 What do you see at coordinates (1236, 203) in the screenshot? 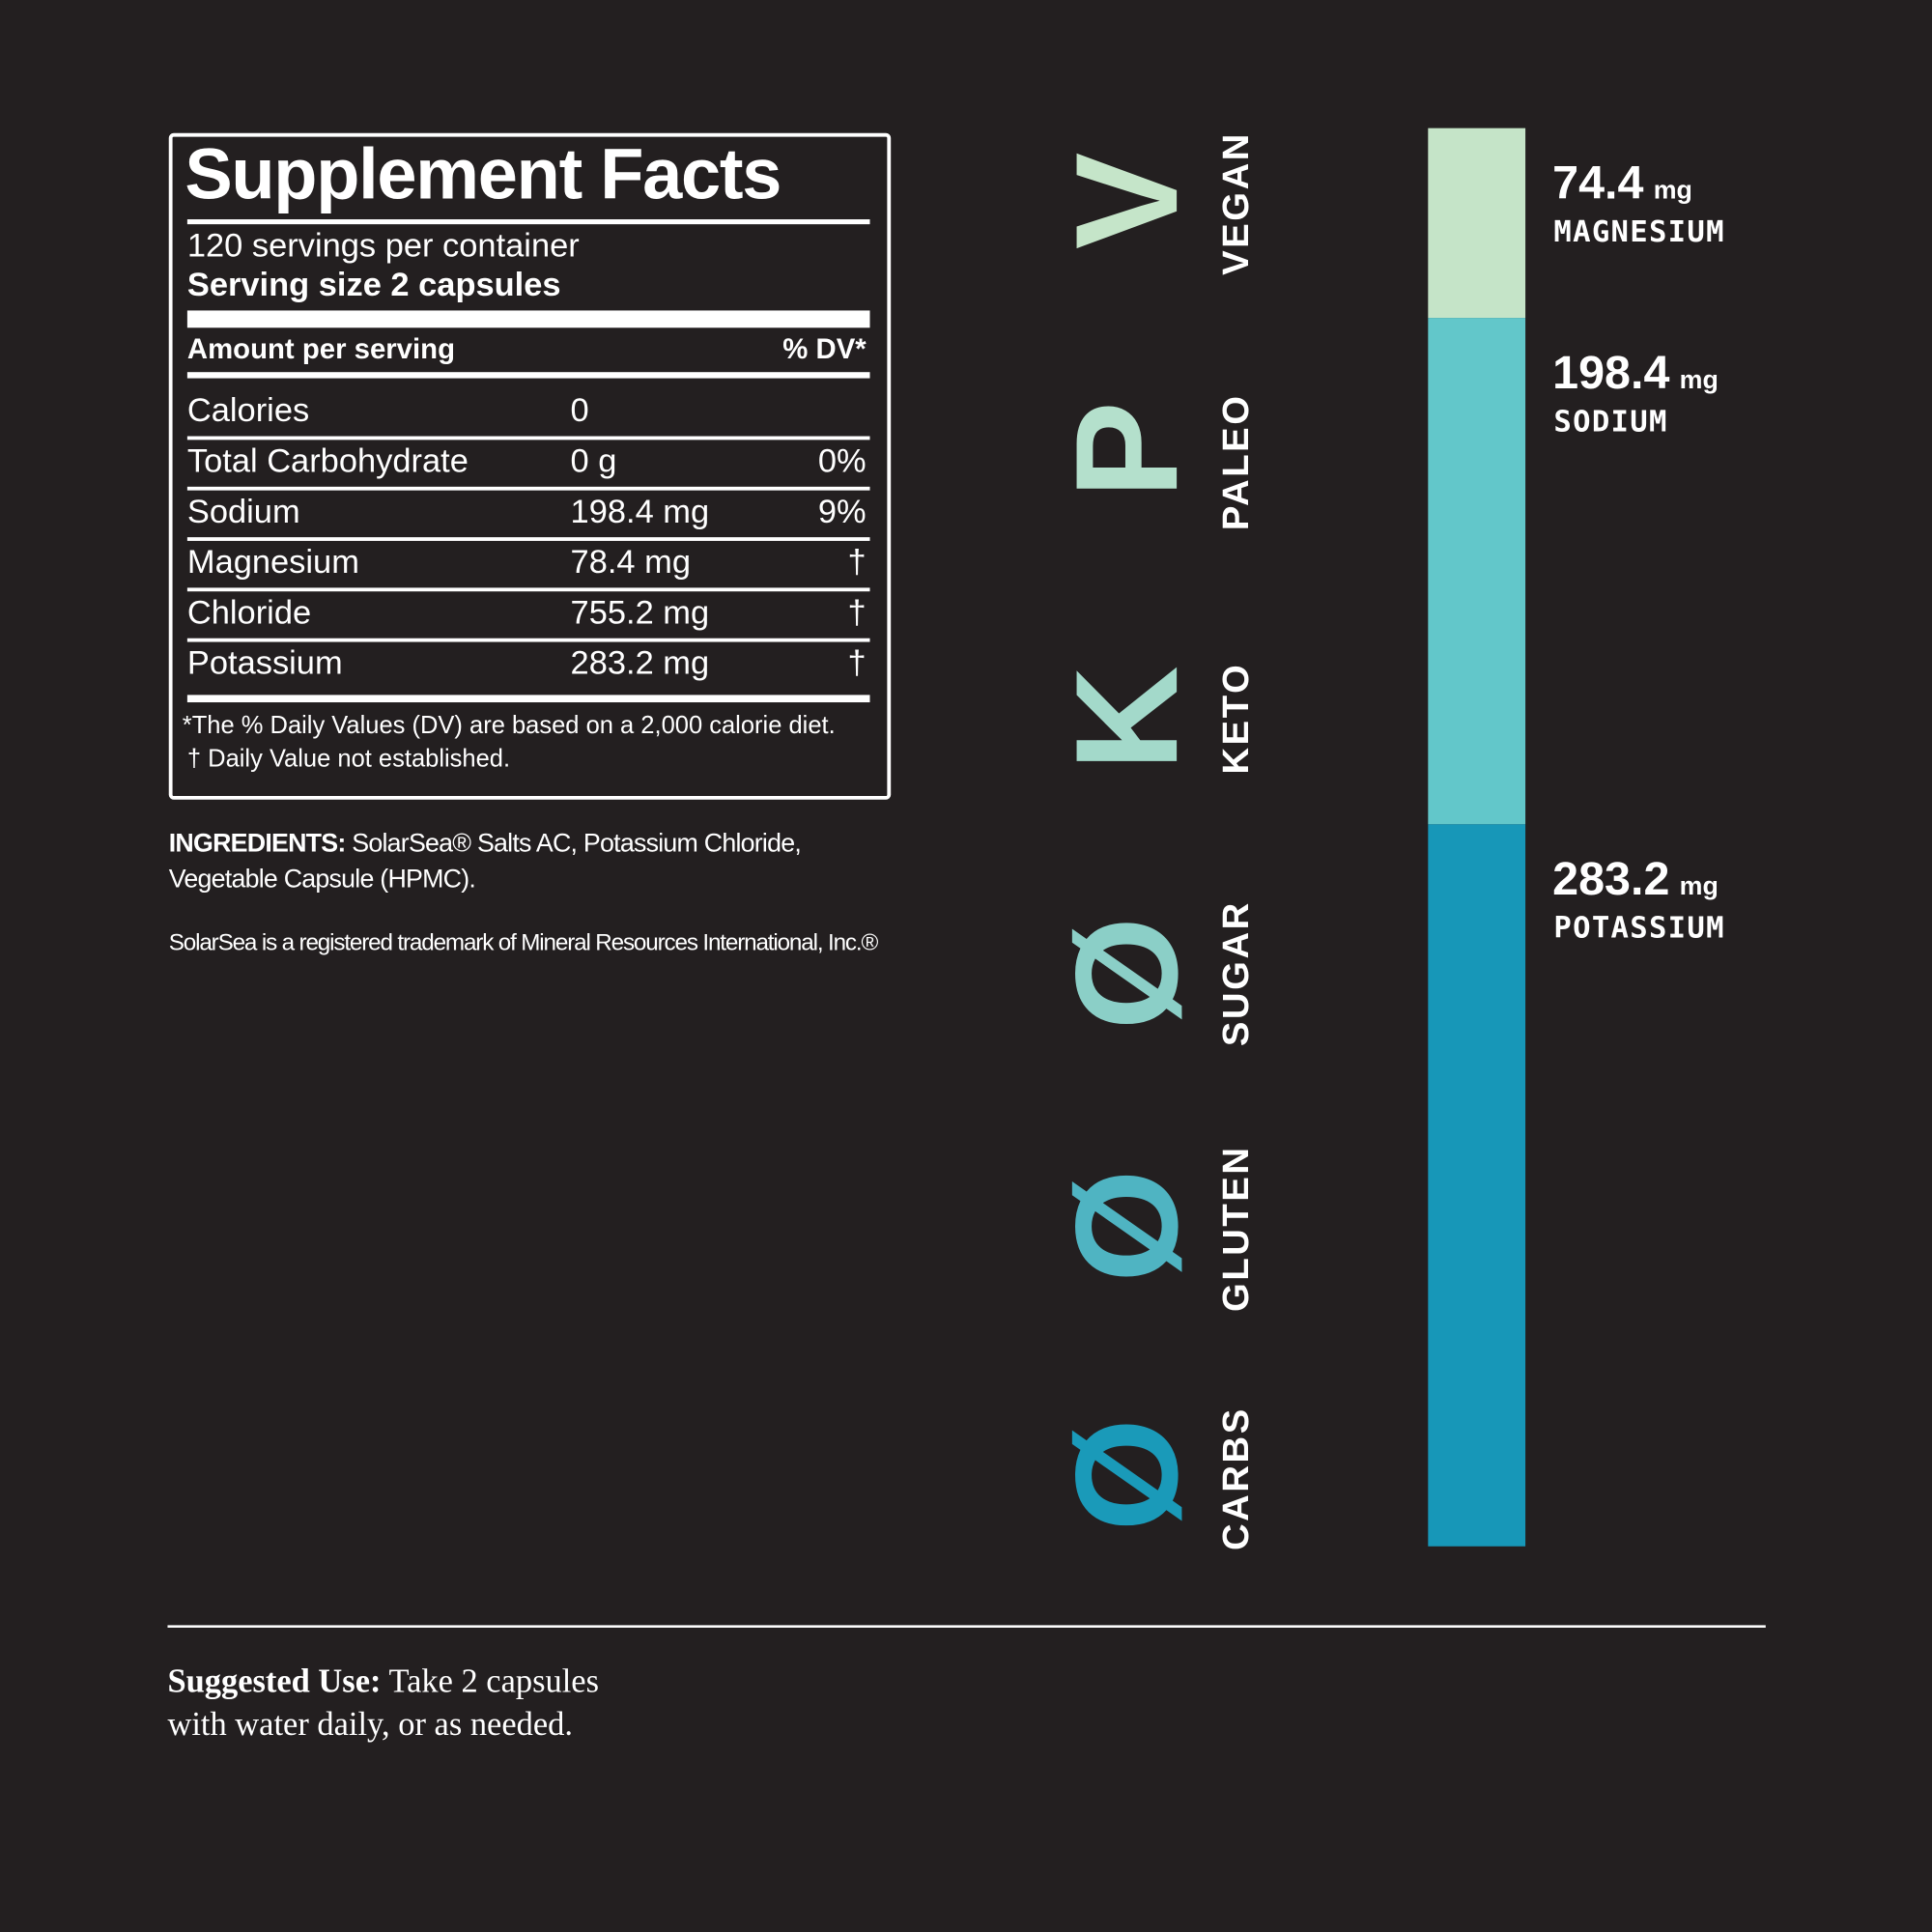
I see `badge-label: VEGAN` at bounding box center [1236, 203].